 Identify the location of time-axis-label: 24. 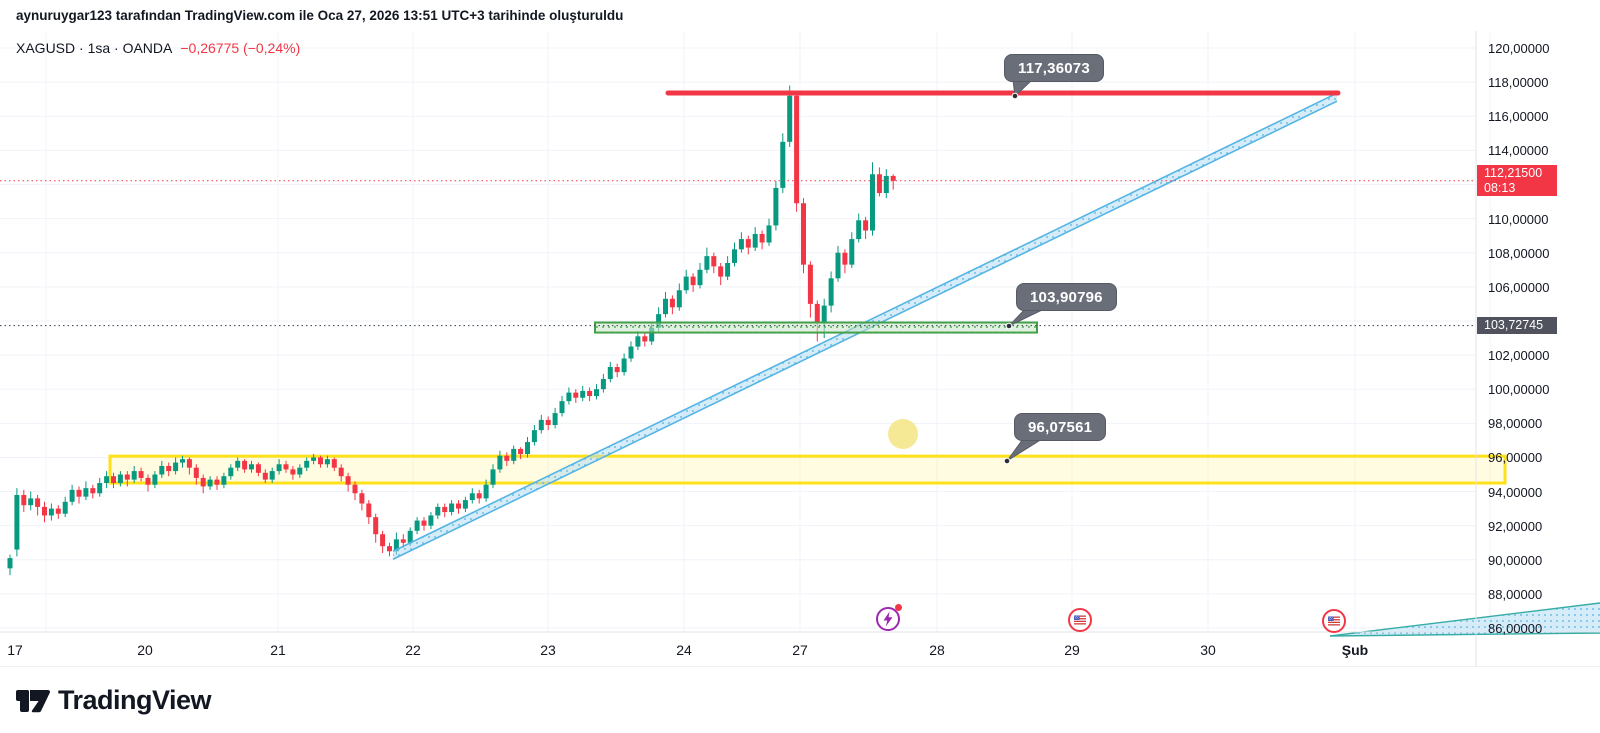
(684, 650).